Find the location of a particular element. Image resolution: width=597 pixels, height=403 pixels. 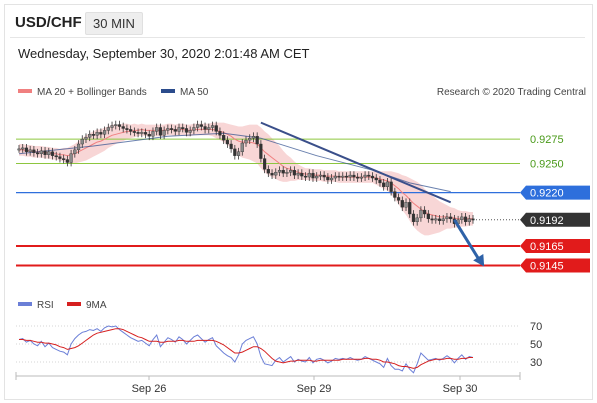

rsi-grid: 70 50 30 is located at coordinates (279, 345).